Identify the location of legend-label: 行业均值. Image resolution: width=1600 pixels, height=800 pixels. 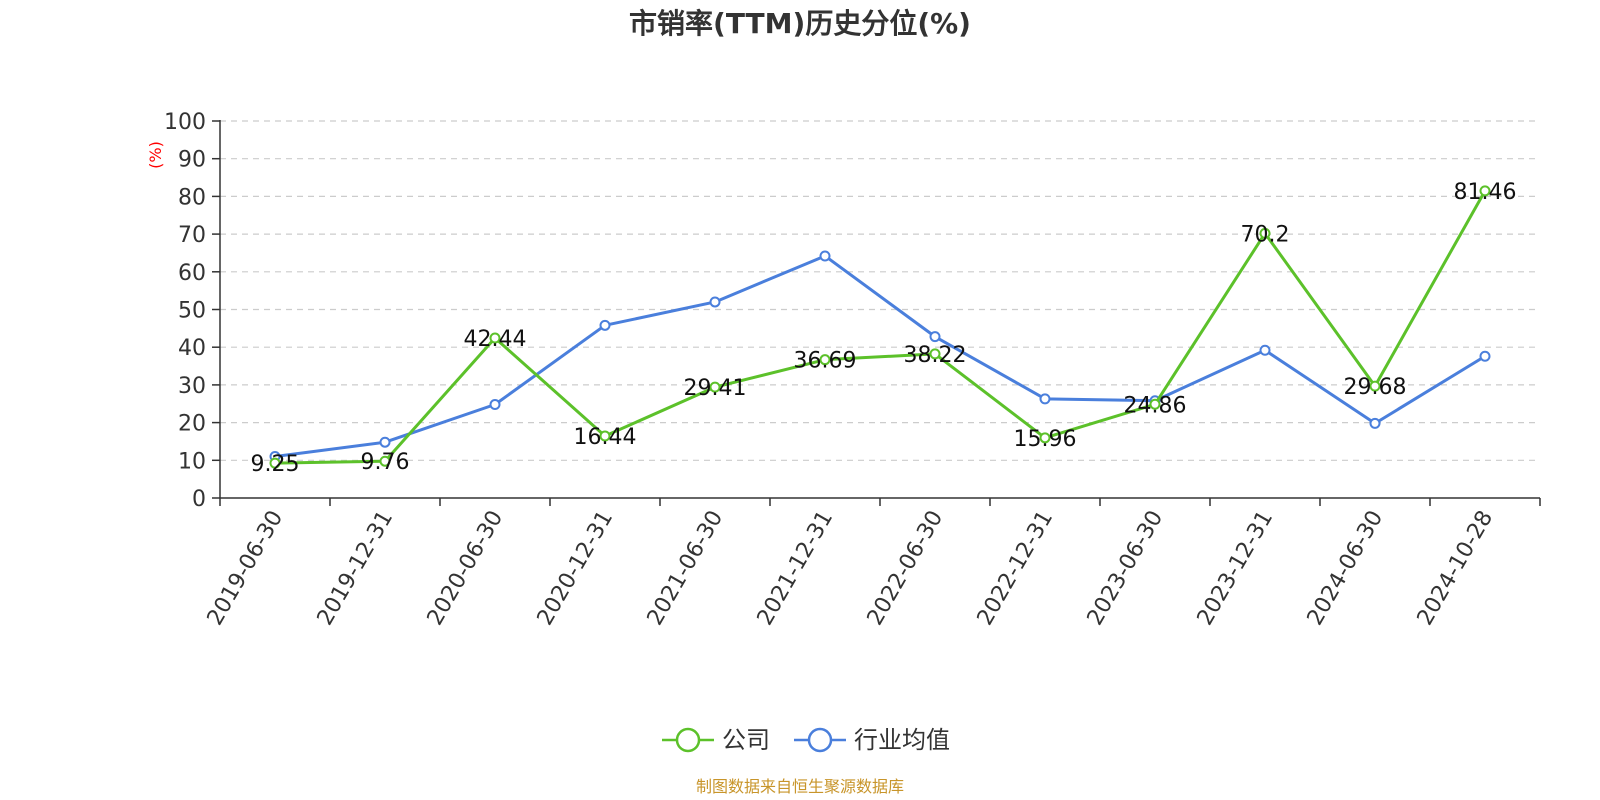
(902, 740).